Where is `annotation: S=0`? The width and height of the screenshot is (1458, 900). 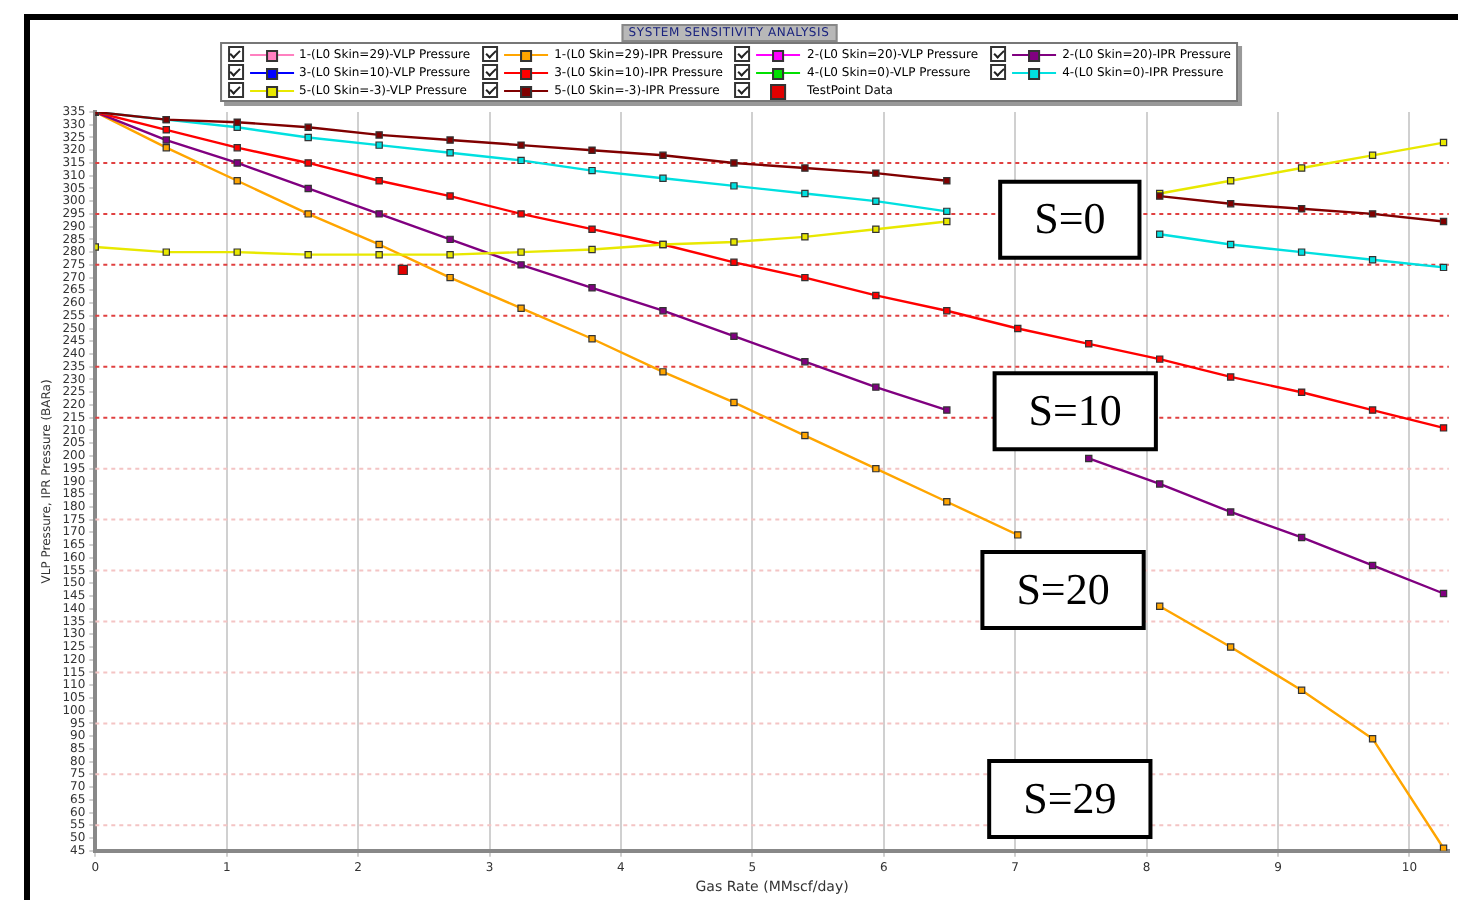
annotation: S=0 is located at coordinates (1070, 218).